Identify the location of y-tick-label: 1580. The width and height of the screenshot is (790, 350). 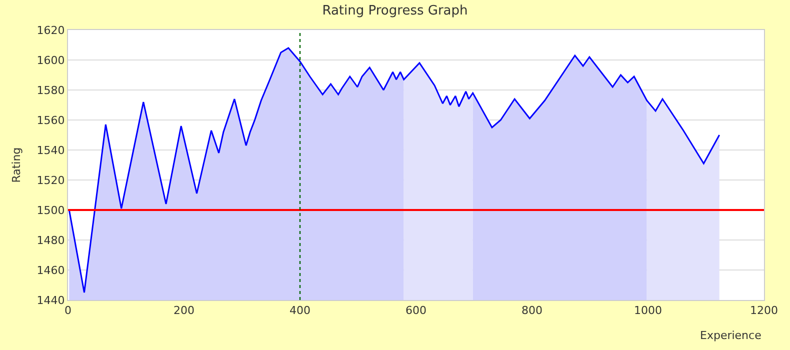
(50, 90).